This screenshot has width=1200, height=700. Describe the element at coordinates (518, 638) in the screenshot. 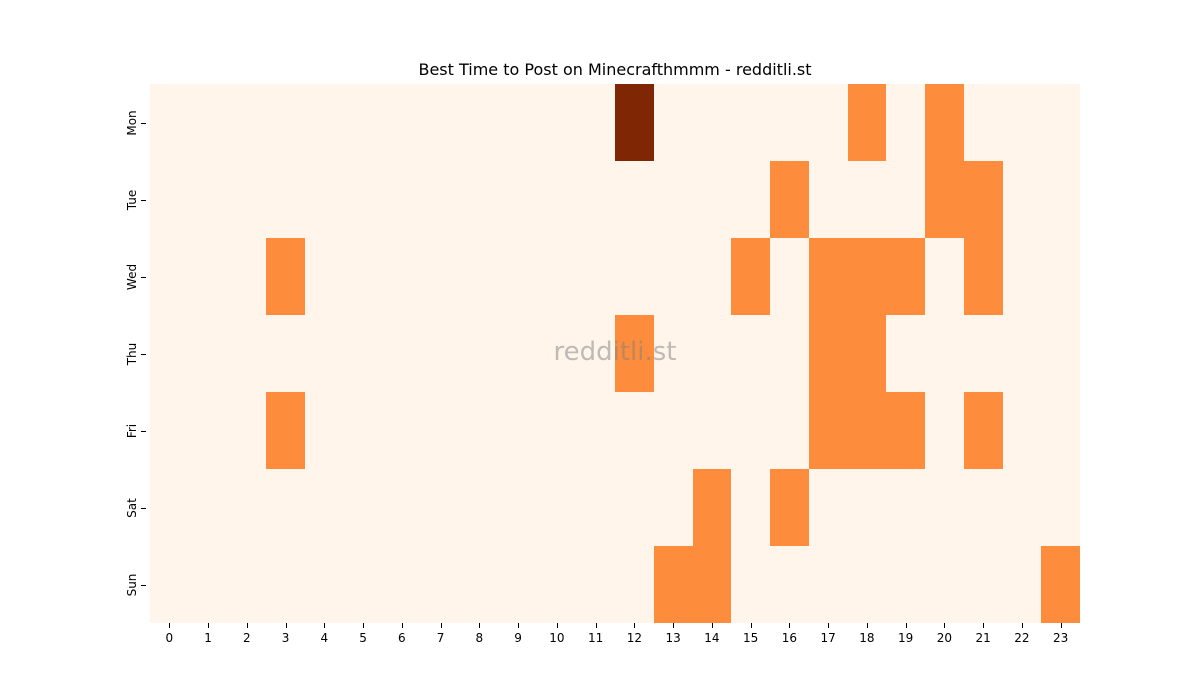

I see `x-tick-label: 9` at that location.